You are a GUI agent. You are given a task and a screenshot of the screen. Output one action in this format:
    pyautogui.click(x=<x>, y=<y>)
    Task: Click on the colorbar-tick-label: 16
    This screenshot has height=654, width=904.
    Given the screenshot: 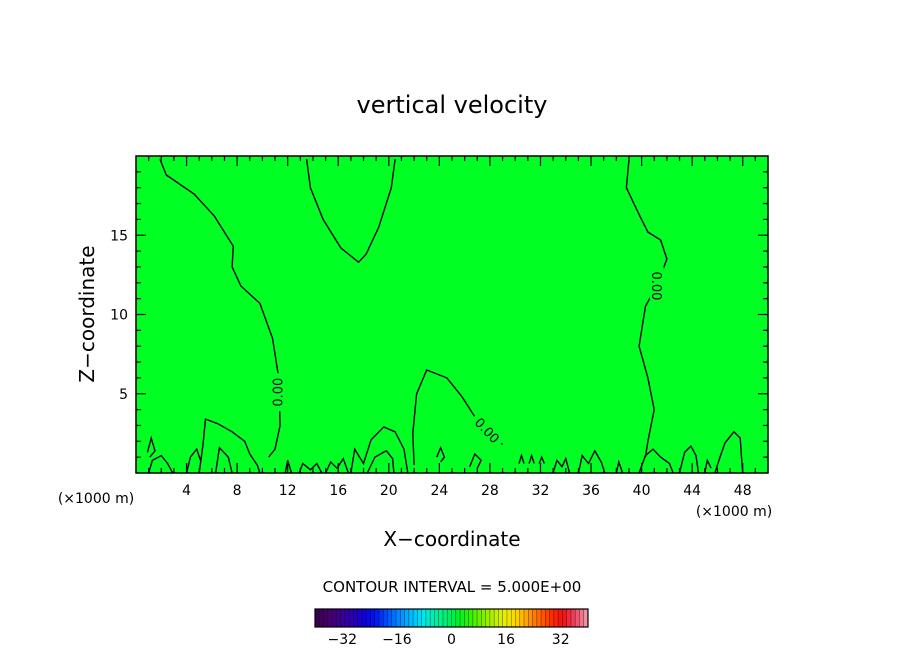 What is the action you would take?
    pyautogui.click(x=506, y=640)
    